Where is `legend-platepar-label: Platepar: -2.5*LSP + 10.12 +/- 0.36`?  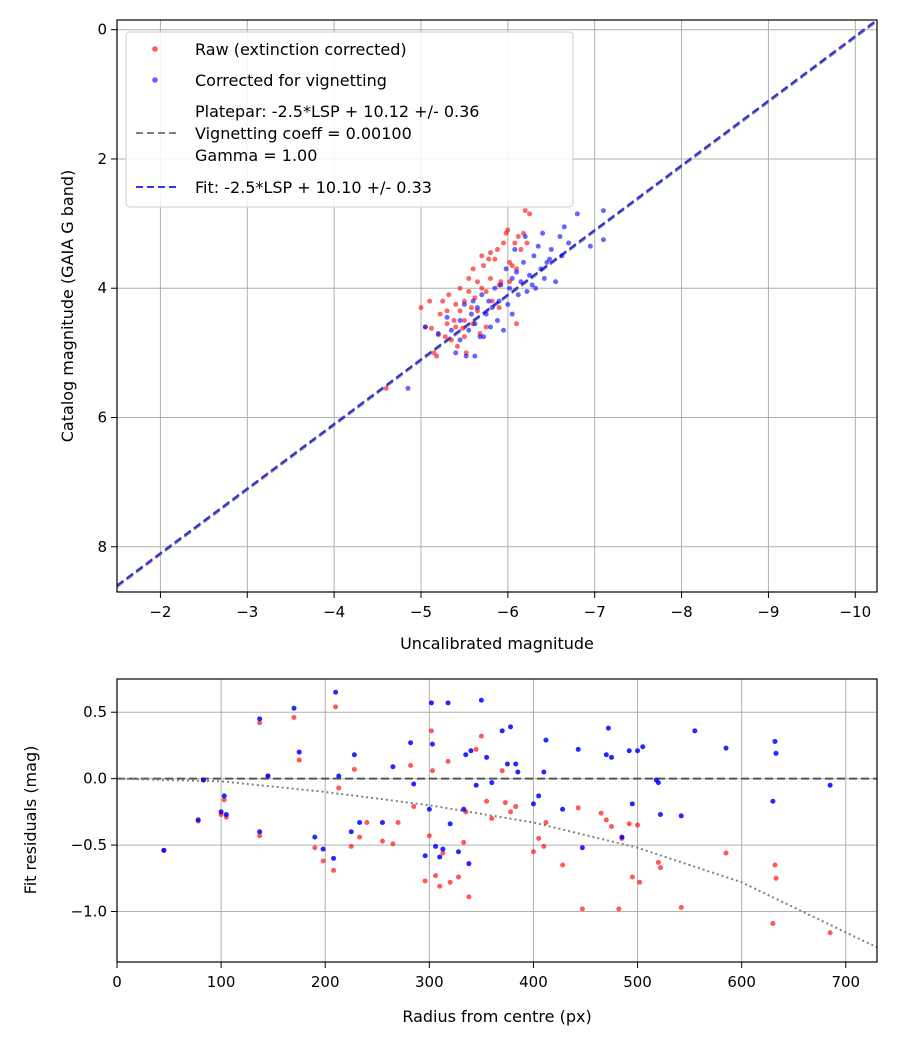 legend-platepar-label: Platepar: -2.5*LSP + 10.12 +/- 0.36 is located at coordinates (337, 111).